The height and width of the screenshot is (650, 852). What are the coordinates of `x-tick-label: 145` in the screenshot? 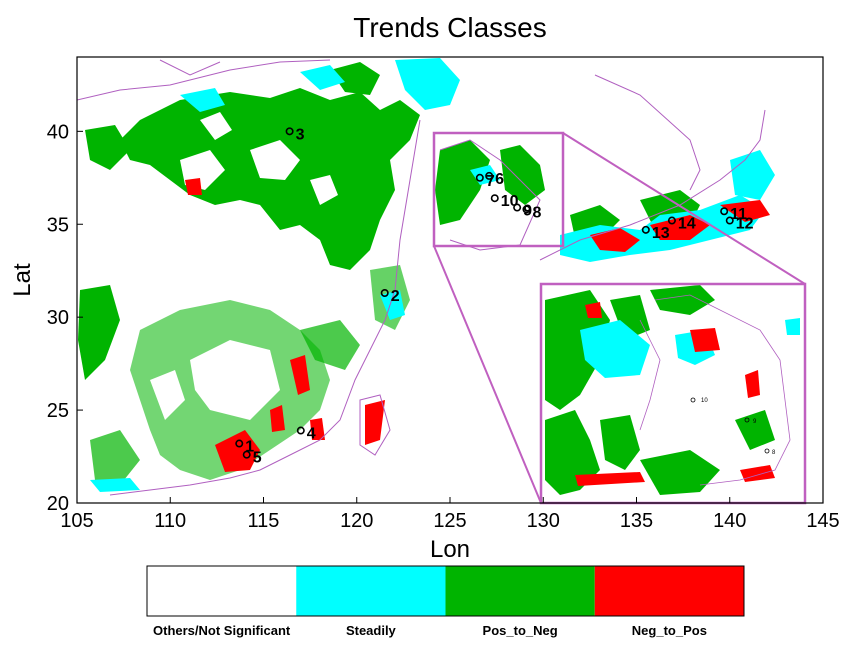 It's located at (822, 521).